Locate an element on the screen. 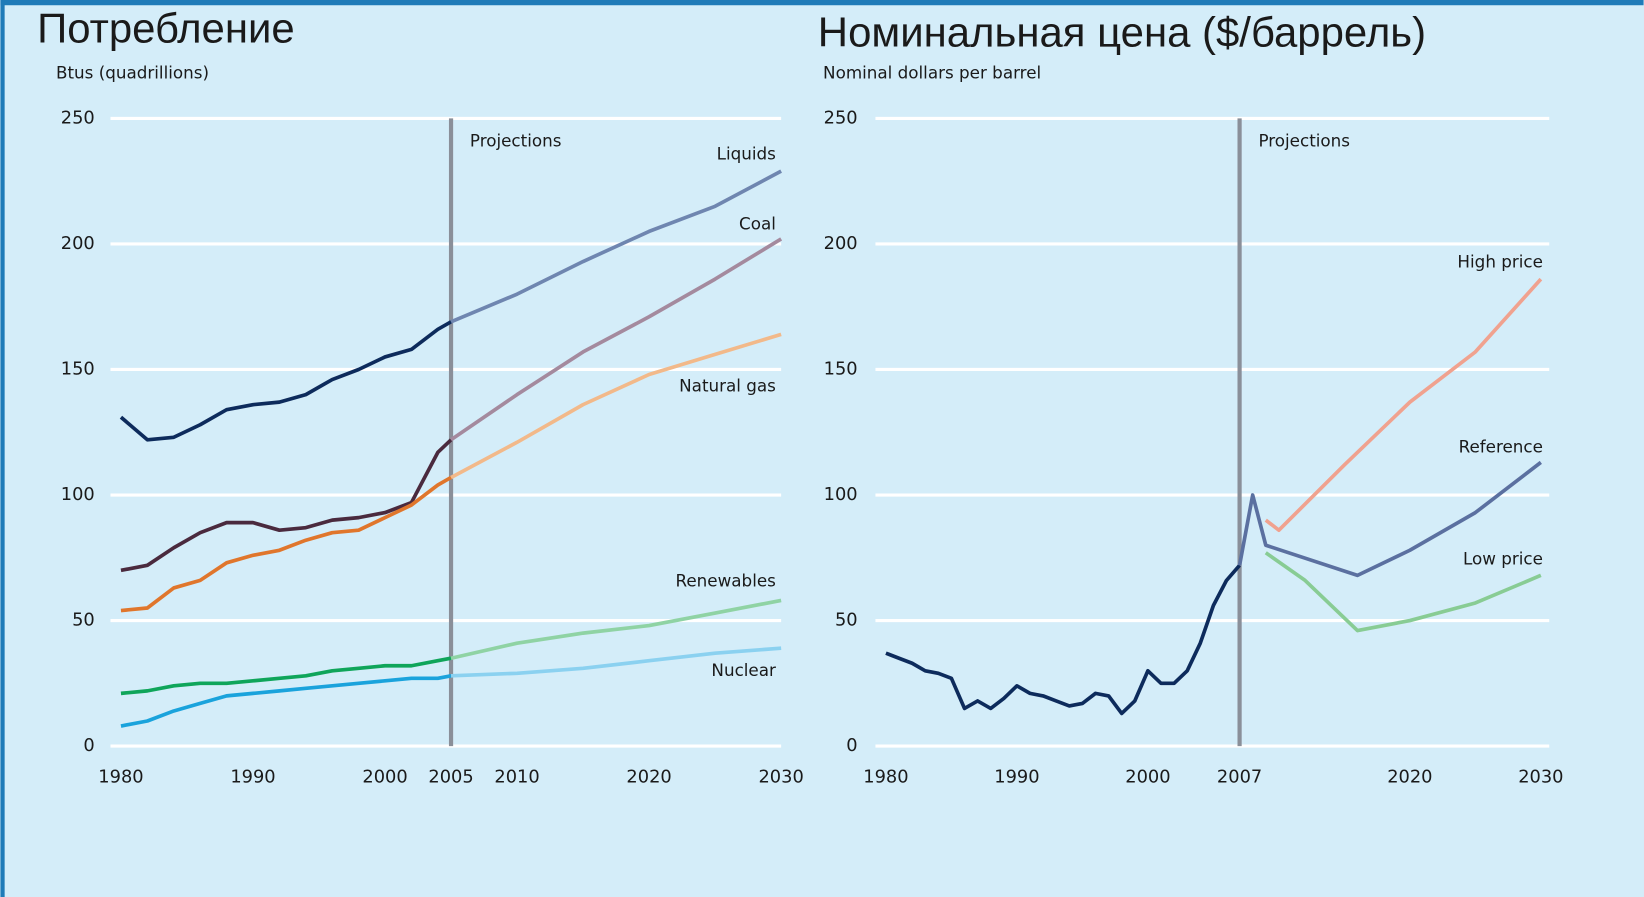 This screenshot has height=897, width=1644. y-axis-label: Btus (quadrillions) is located at coordinates (132, 72).